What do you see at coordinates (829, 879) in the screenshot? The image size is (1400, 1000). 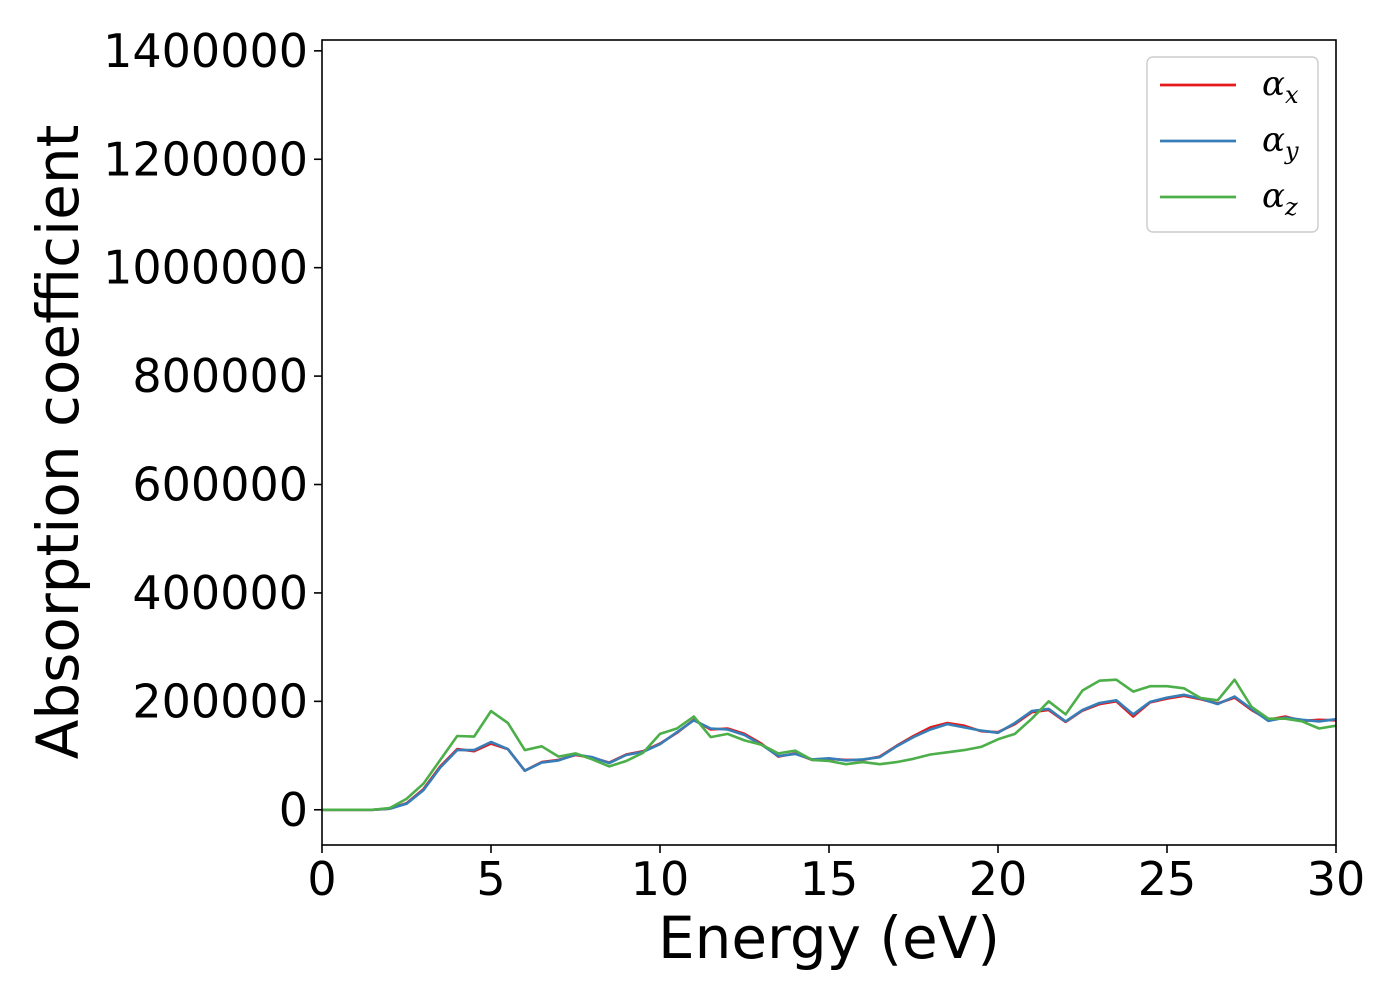 I see `x-tick-label: 15` at bounding box center [829, 879].